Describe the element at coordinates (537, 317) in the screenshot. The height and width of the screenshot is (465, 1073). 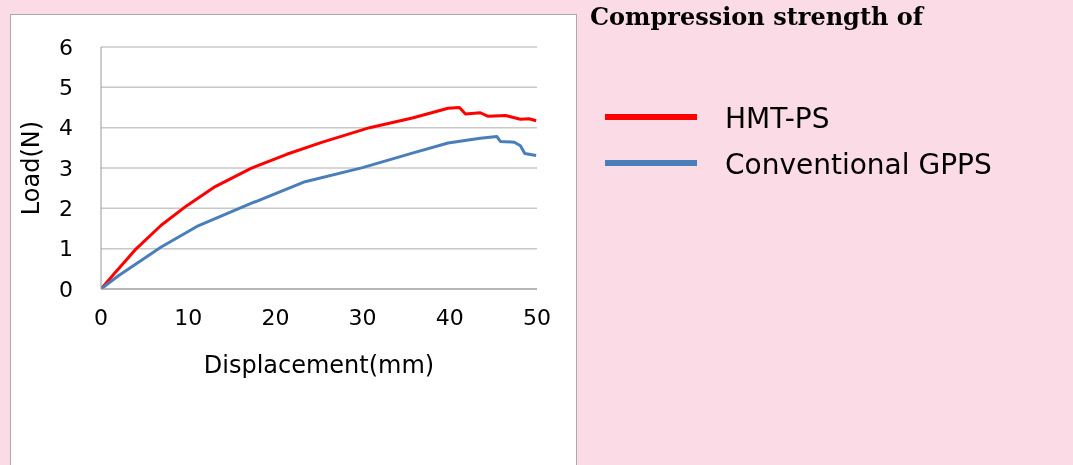
I see `x-tick-label: 50` at that location.